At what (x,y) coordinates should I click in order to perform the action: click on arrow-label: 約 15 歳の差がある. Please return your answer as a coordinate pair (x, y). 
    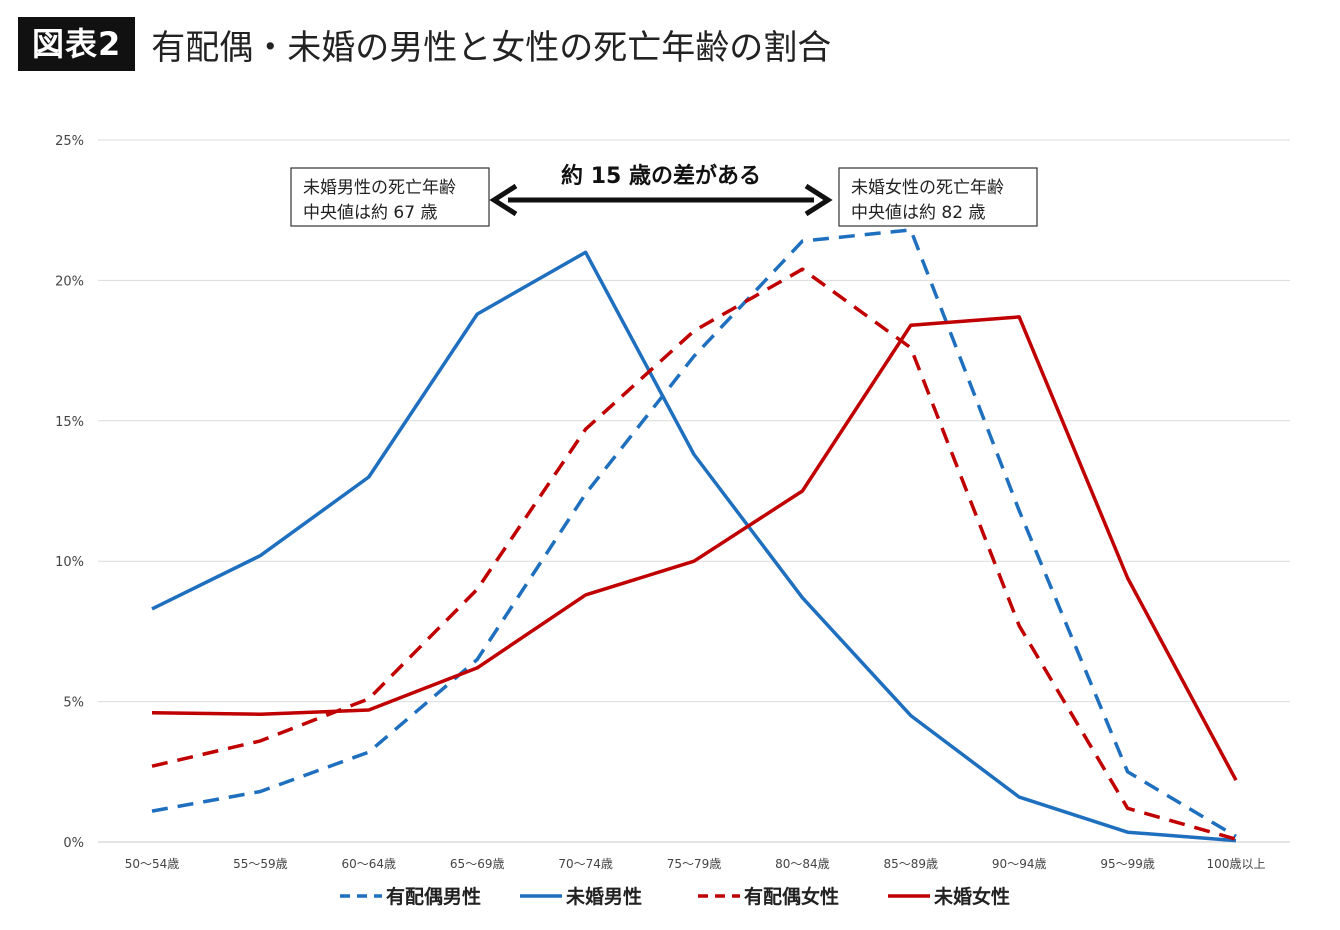
    Looking at the image, I should click on (661, 176).